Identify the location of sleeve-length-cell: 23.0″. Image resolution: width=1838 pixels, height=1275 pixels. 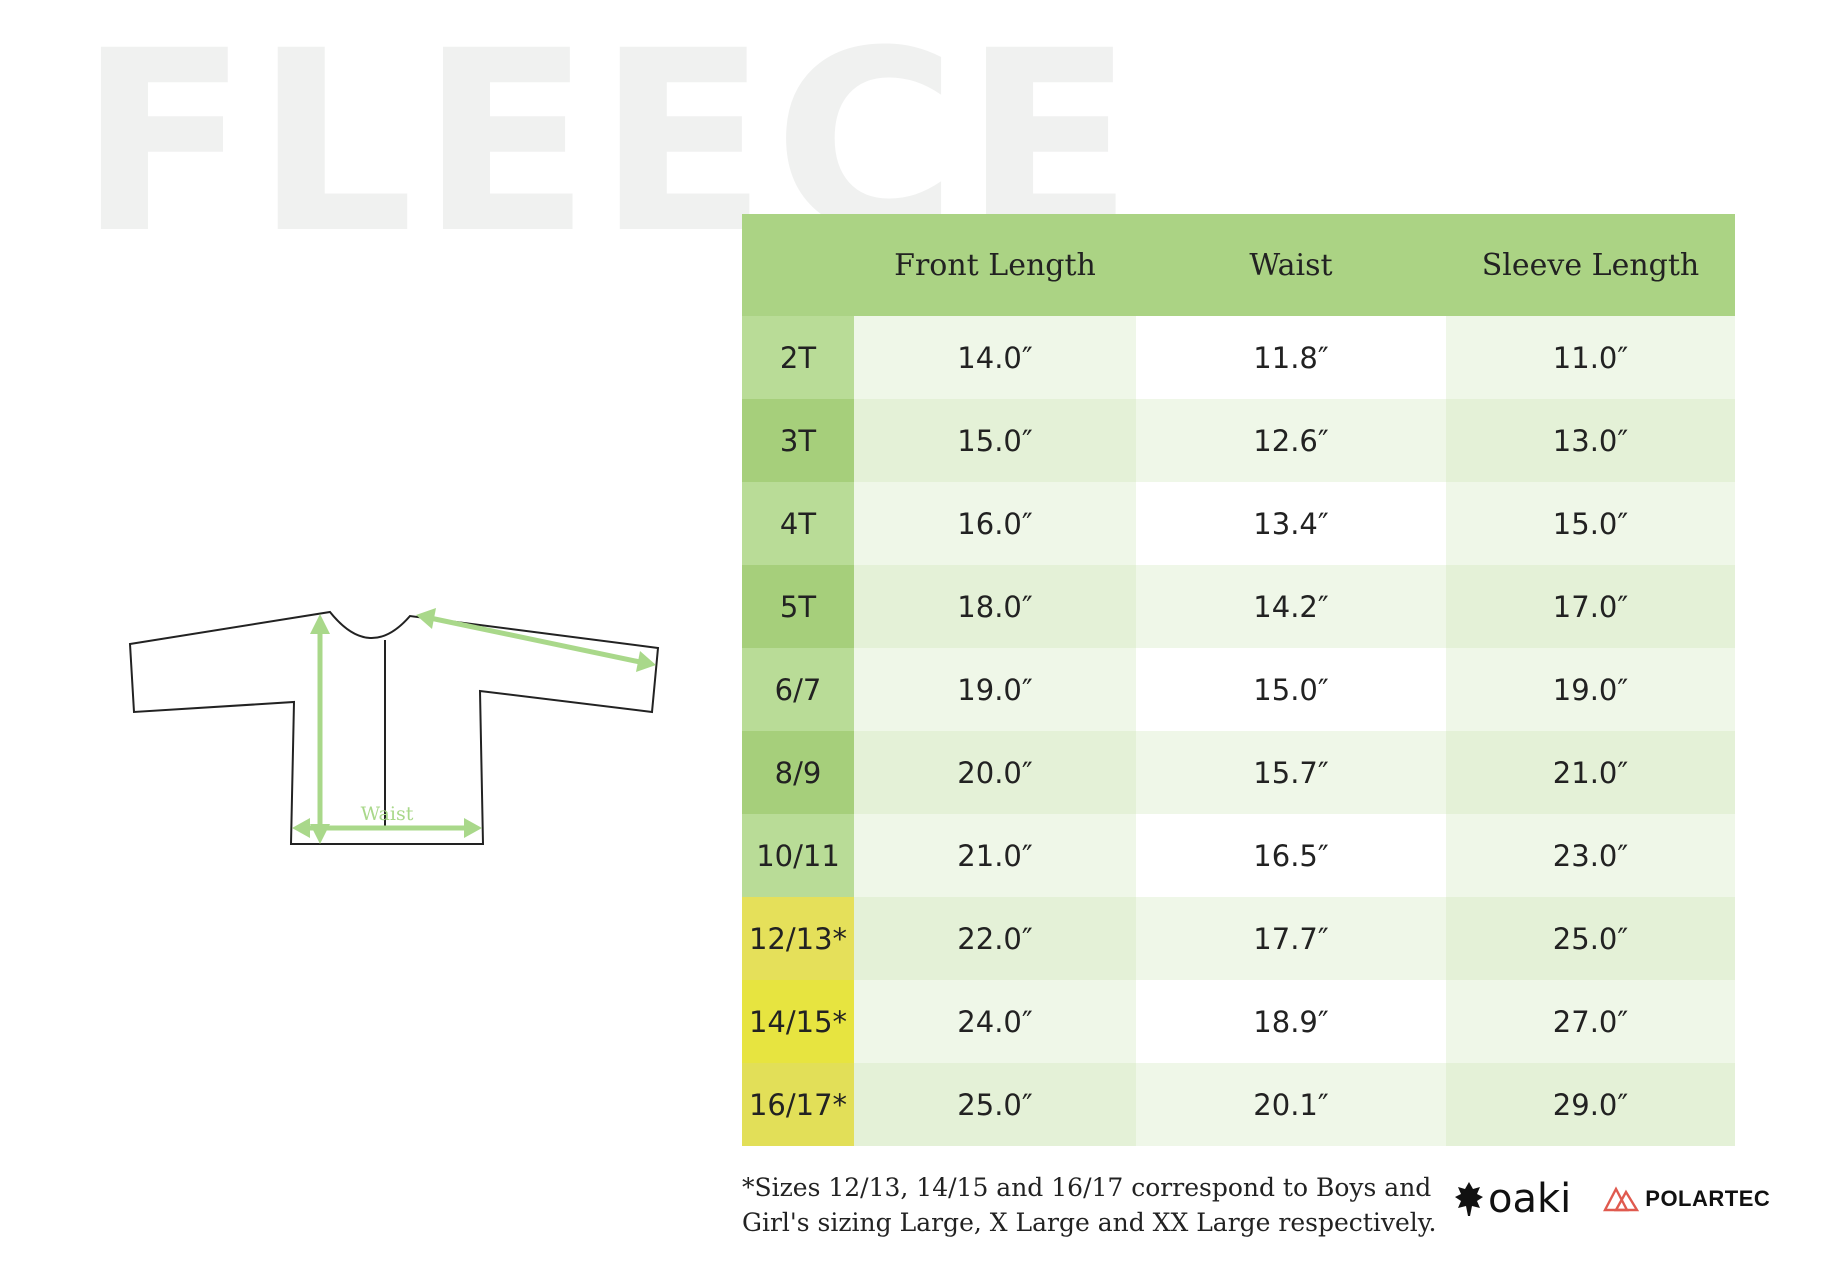
(1590, 855).